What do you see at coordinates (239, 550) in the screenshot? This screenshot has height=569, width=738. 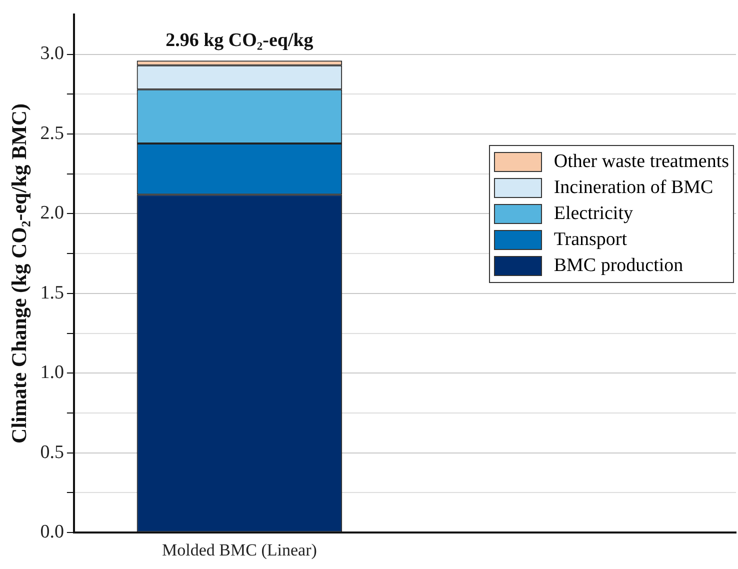 I see `x-tick-label: Molded BMC (Linear)` at bounding box center [239, 550].